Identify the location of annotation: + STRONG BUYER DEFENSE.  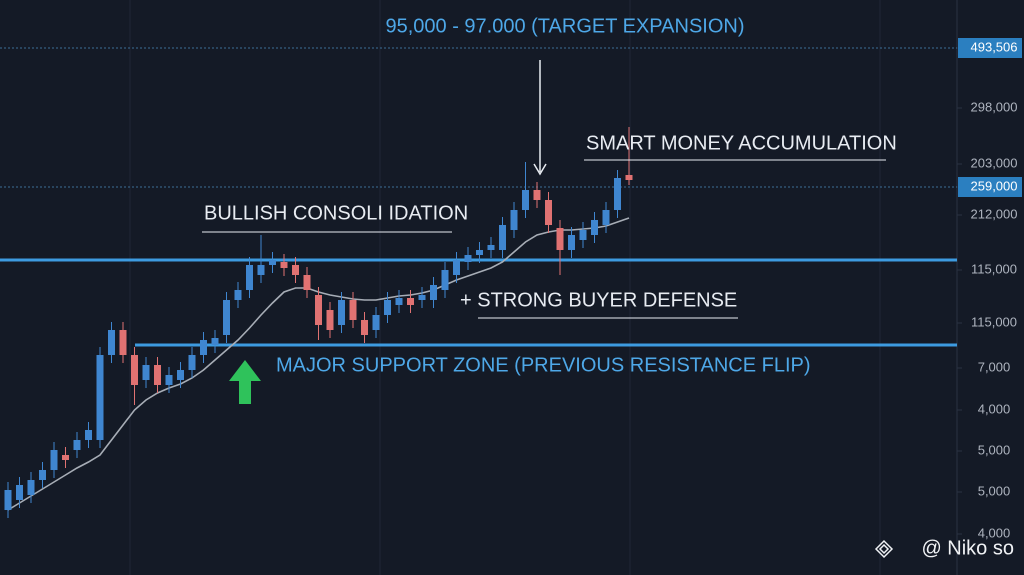
(598, 300).